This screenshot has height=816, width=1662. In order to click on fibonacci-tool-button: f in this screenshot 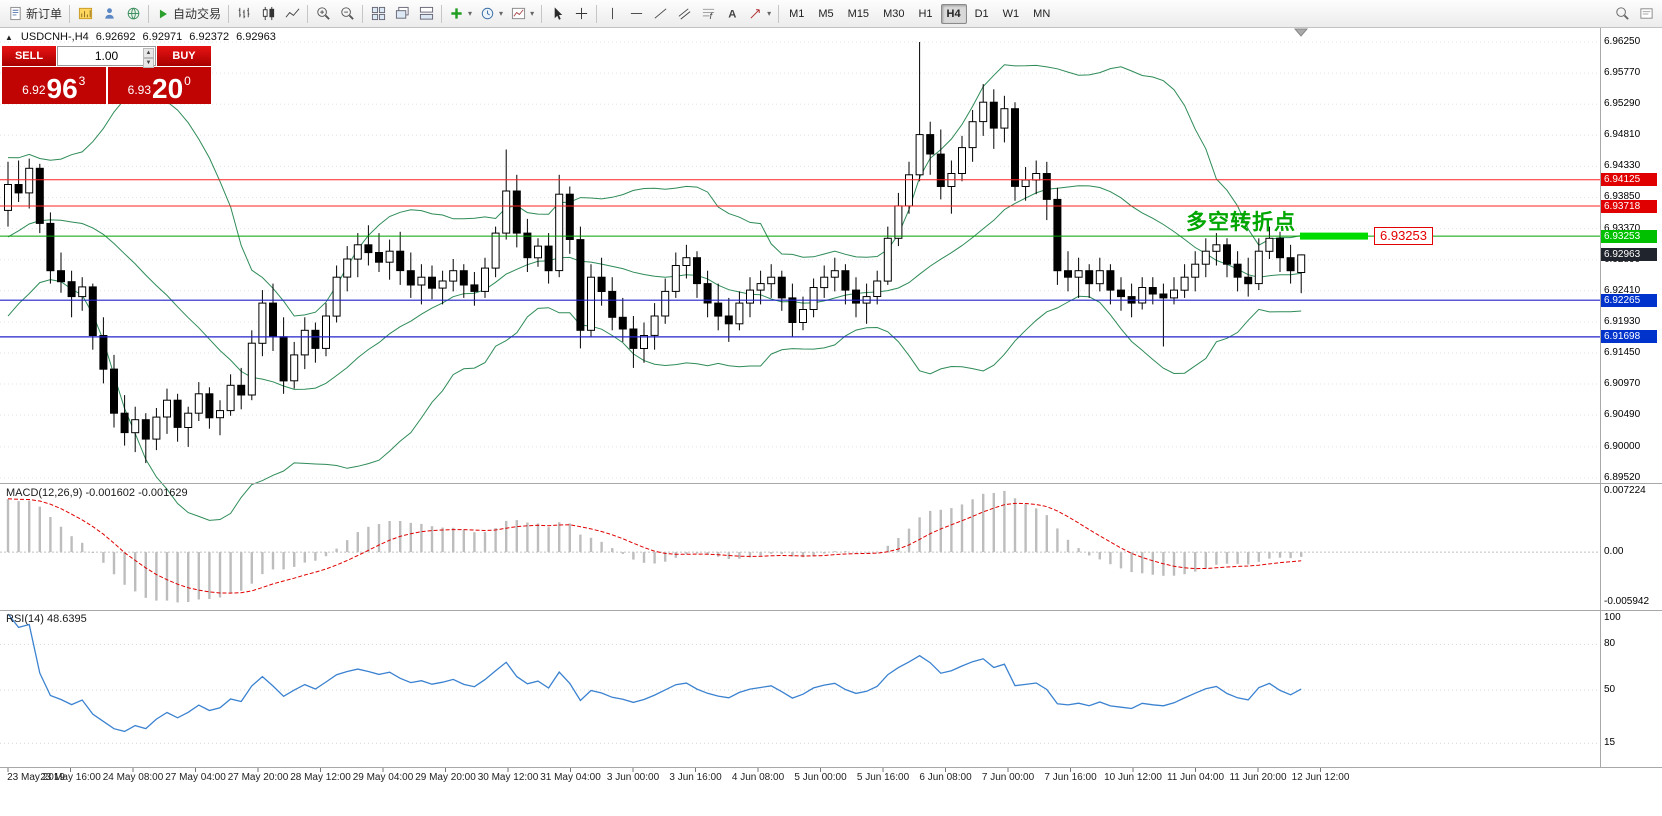, I will do `click(708, 14)`.